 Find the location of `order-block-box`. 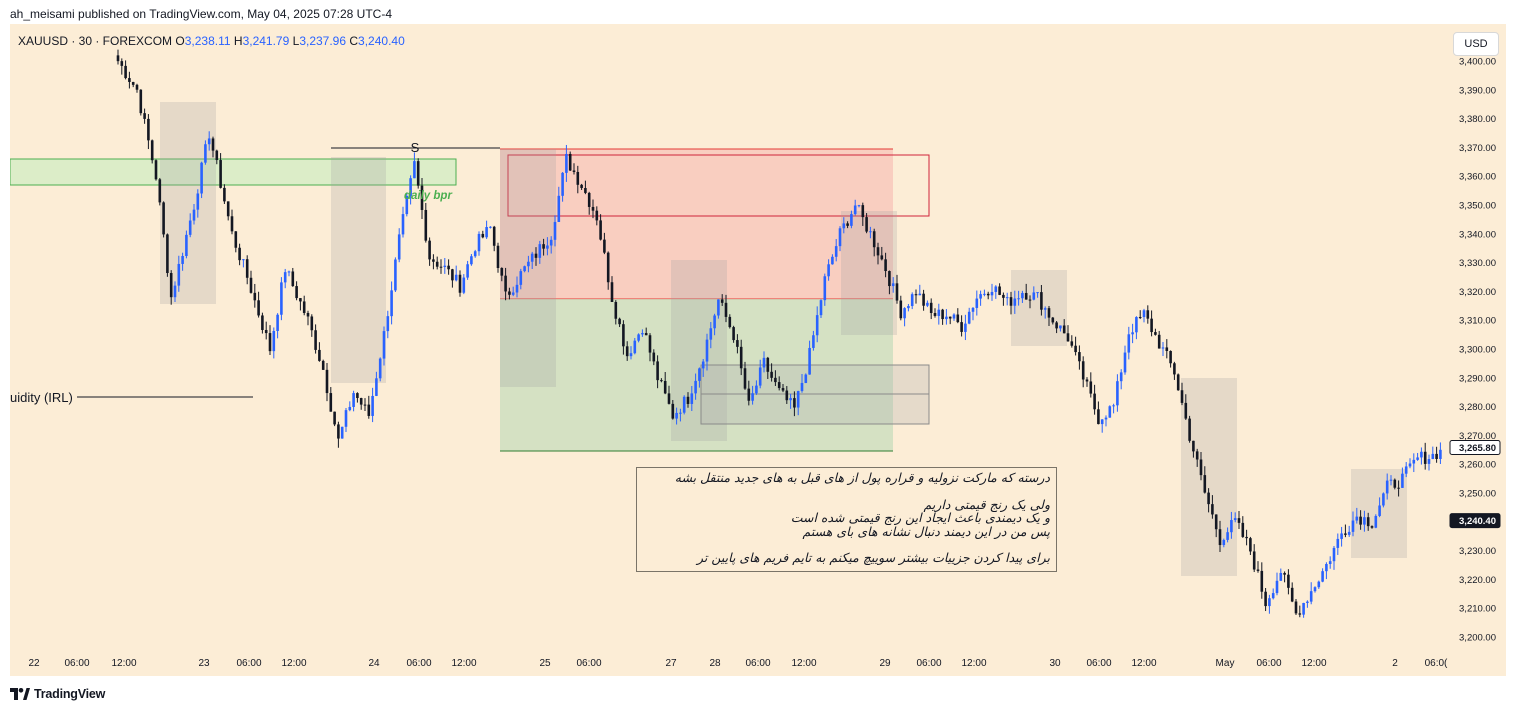

order-block-box is located at coordinates (718, 185).